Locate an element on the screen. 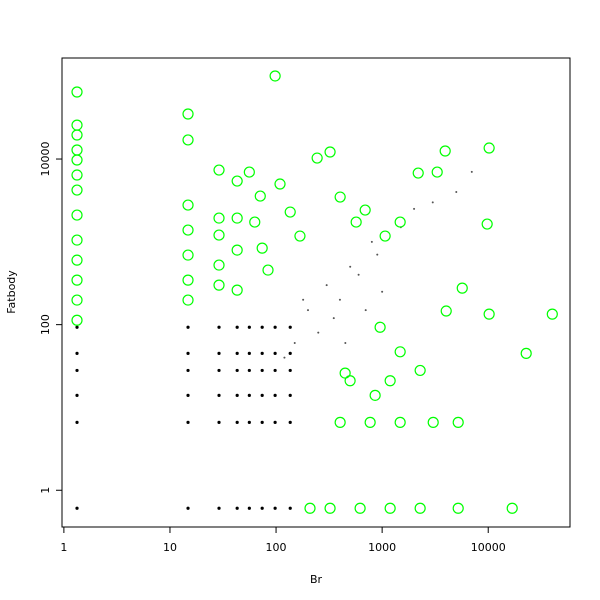 The image size is (600, 600). y-tick-label: 10000 is located at coordinates (45, 159).